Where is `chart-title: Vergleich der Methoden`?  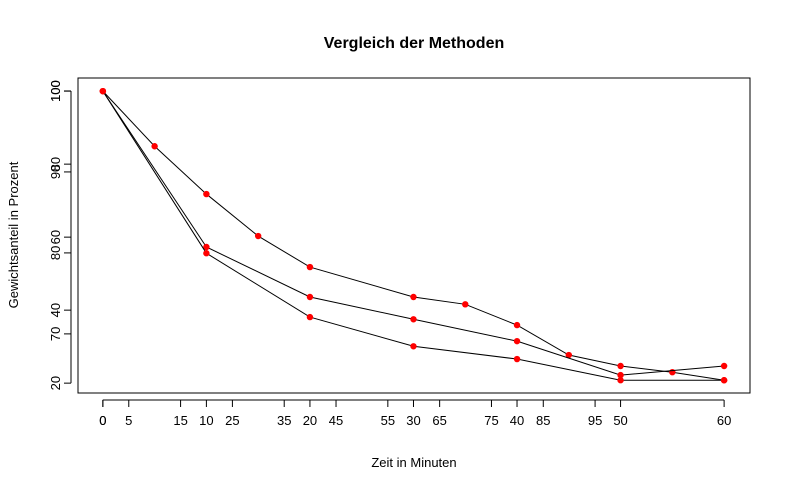
chart-title: Vergleich der Methoden is located at coordinates (414, 43).